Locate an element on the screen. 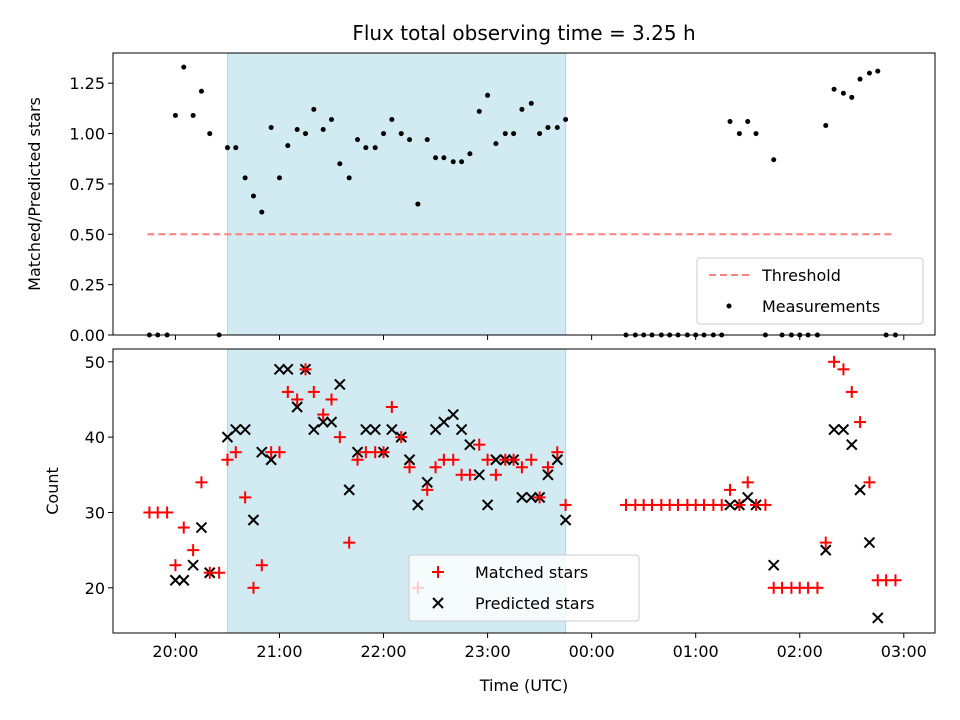 This screenshot has height=720, width=960. bottom-legend-box is located at coordinates (524, 588).